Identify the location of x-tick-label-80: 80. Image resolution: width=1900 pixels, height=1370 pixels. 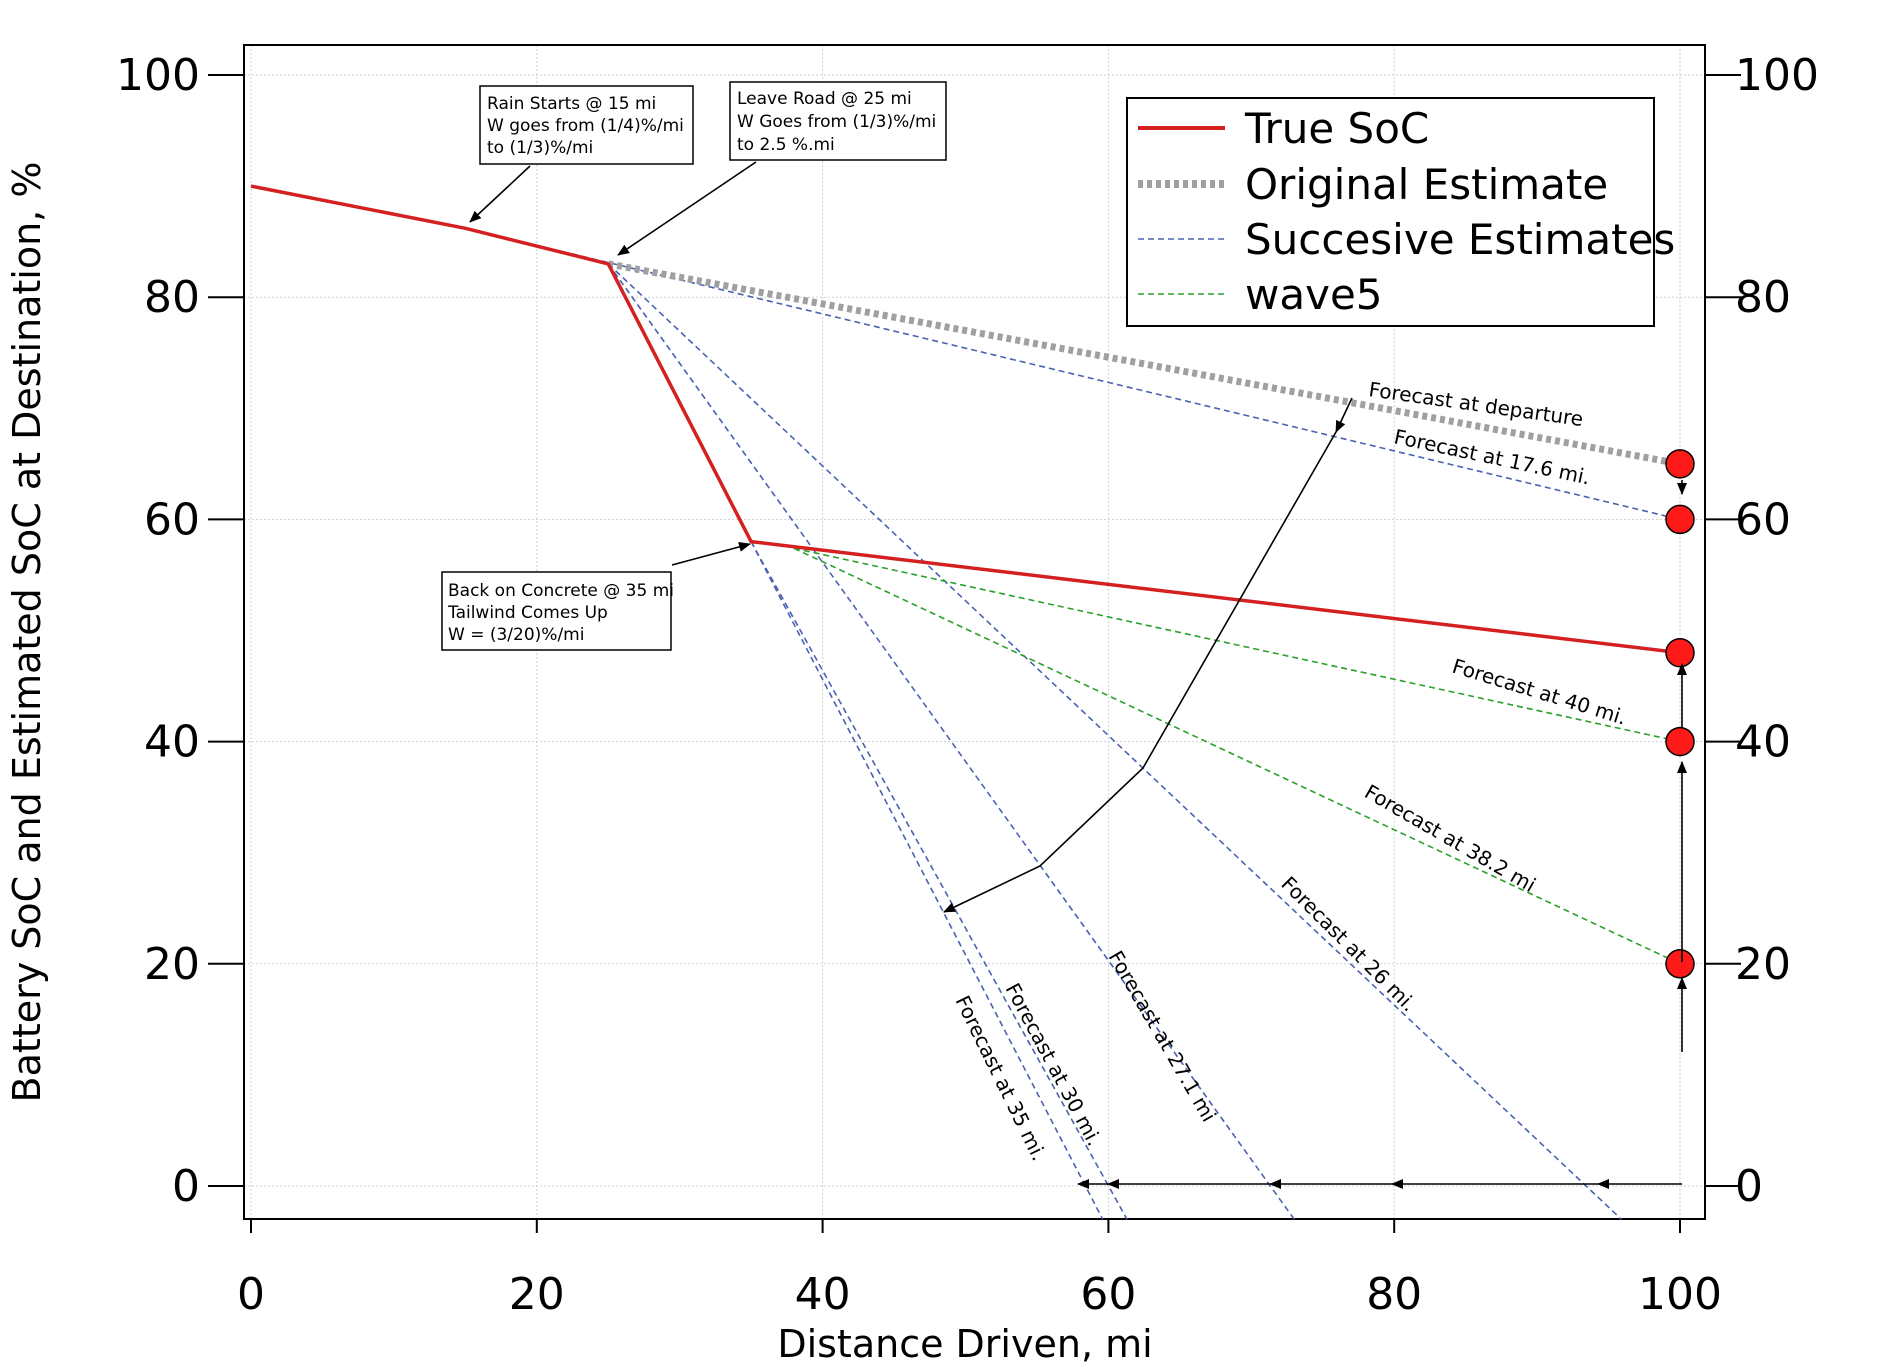
(1394, 1294).